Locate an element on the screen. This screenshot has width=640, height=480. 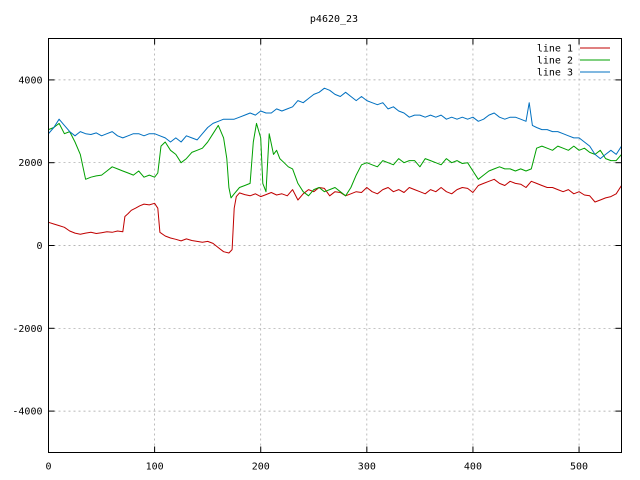
x-tick-label: 400 is located at coordinates (473, 467).